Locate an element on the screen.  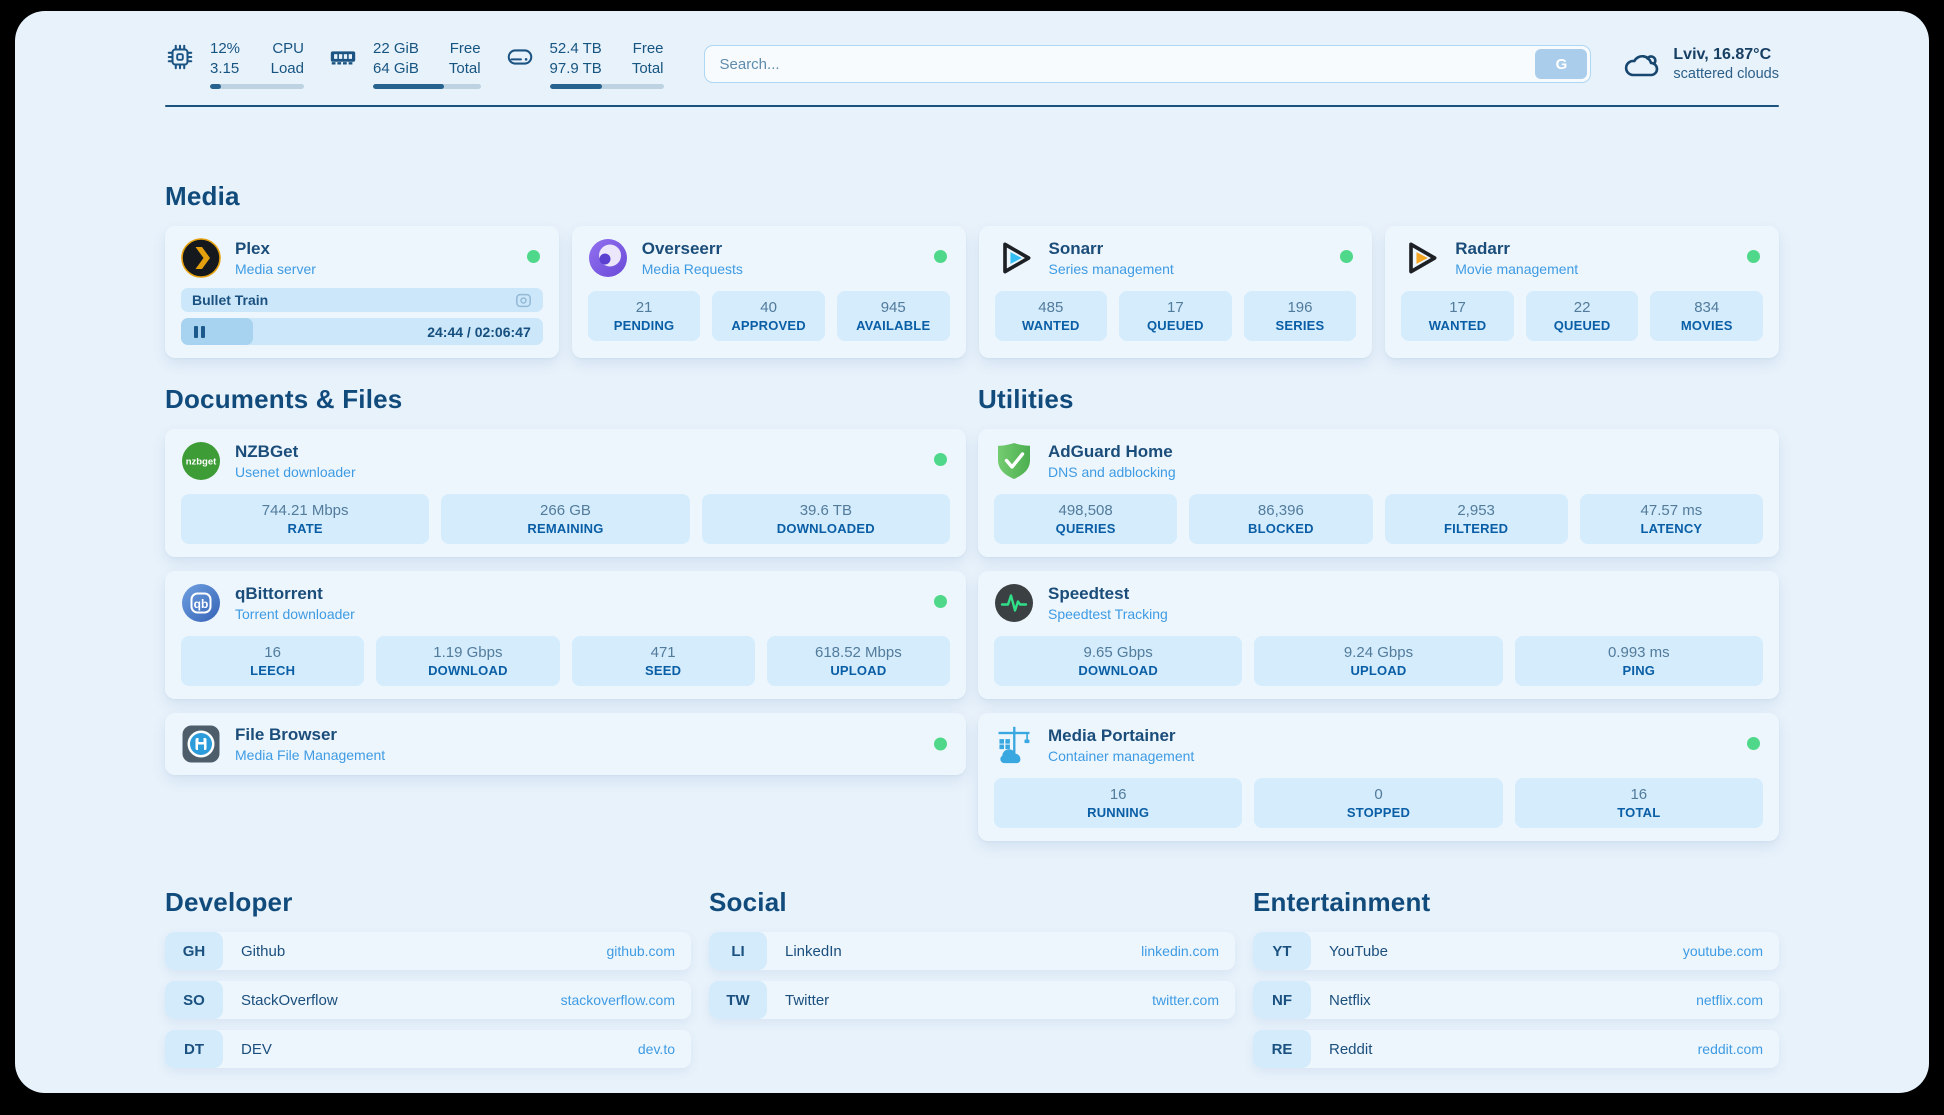
plex-card: Plex Media server Bullet Train is located at coordinates (362, 292).